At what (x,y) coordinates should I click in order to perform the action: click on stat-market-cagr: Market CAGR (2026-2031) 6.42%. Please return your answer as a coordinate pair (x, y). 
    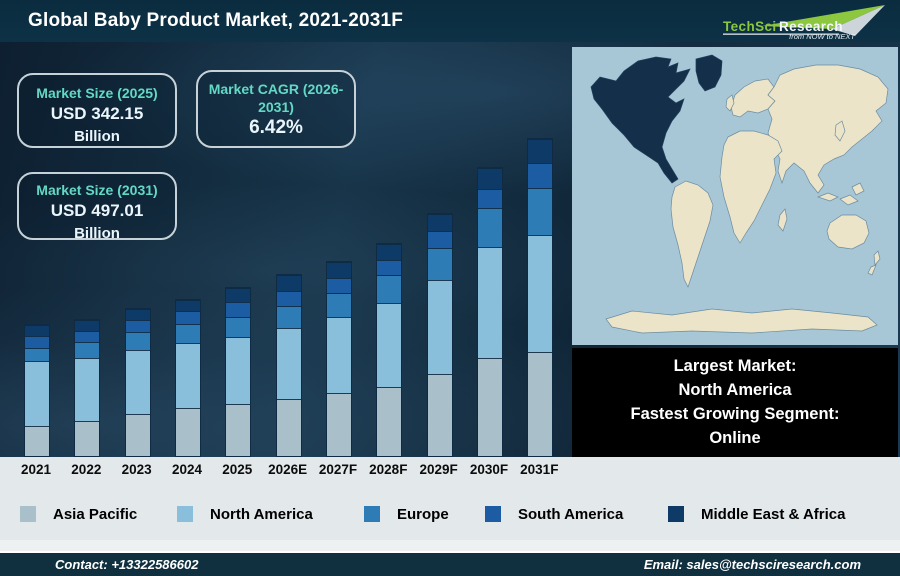
    Looking at the image, I should click on (276, 109).